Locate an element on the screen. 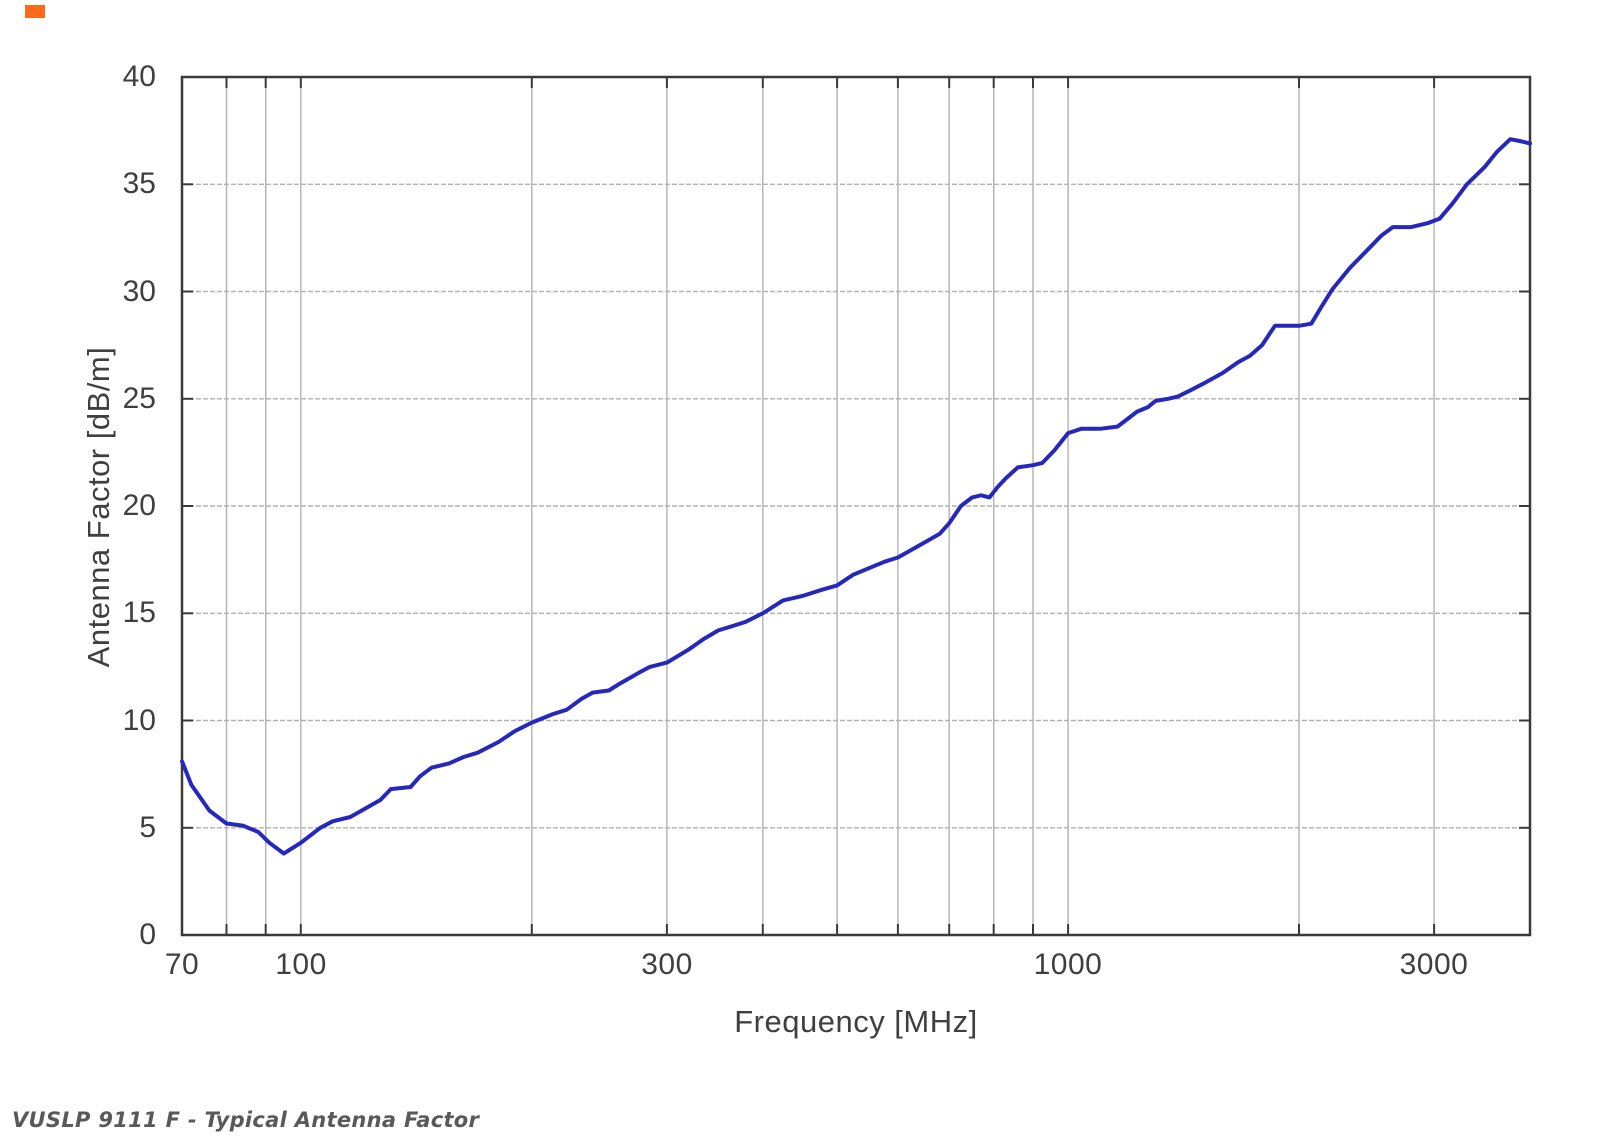 This screenshot has width=1610, height=1146. x-tick-label: 300 is located at coordinates (667, 964).